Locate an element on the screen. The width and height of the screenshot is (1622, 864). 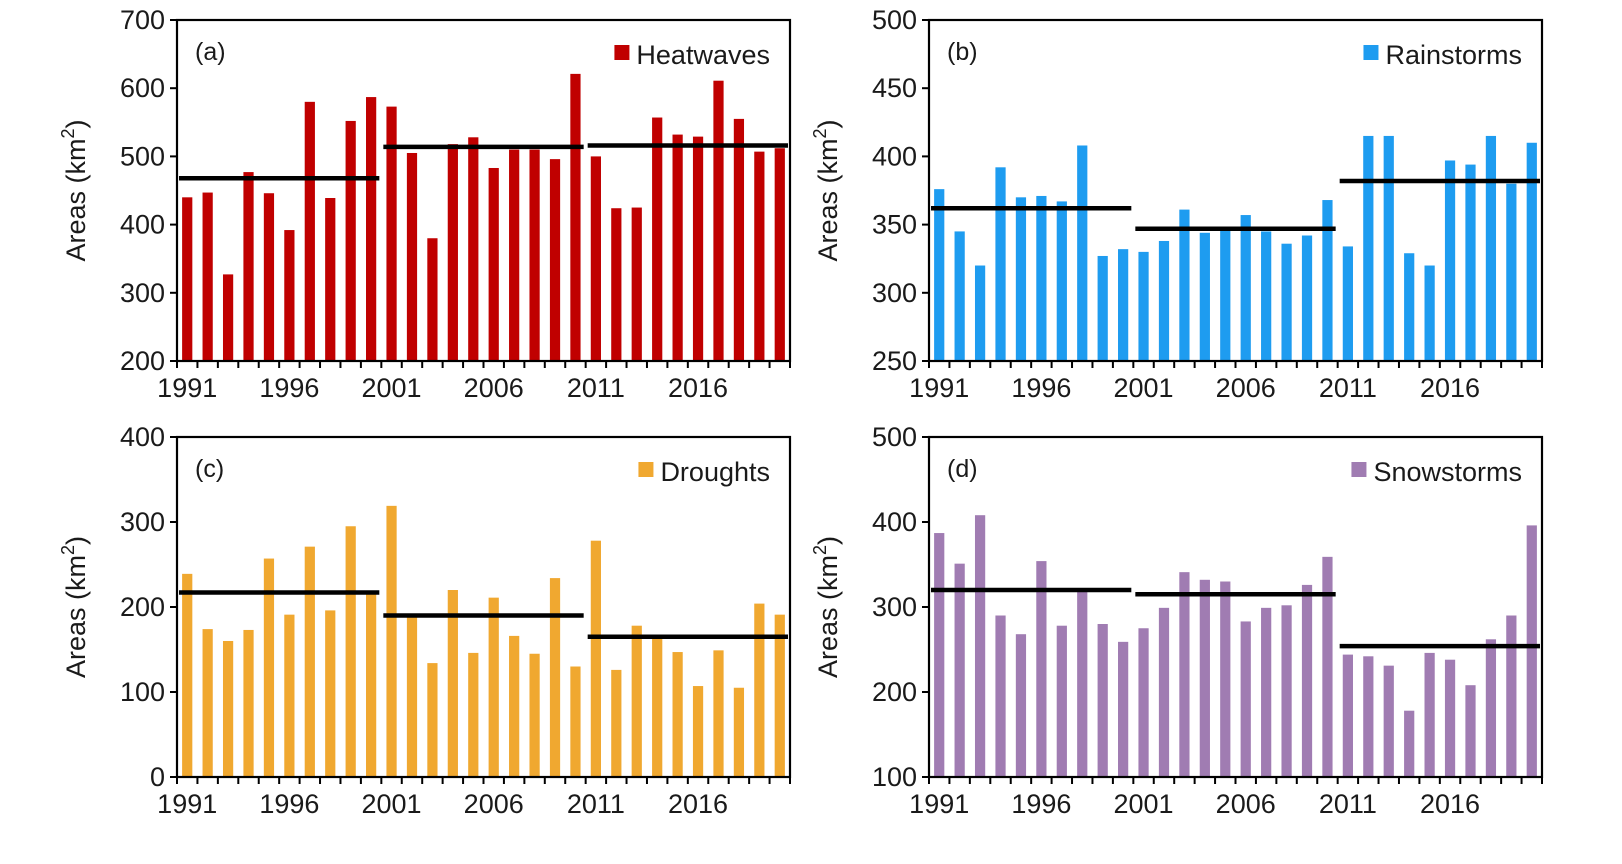
bar-2001 is located at coordinates (1143, 702).